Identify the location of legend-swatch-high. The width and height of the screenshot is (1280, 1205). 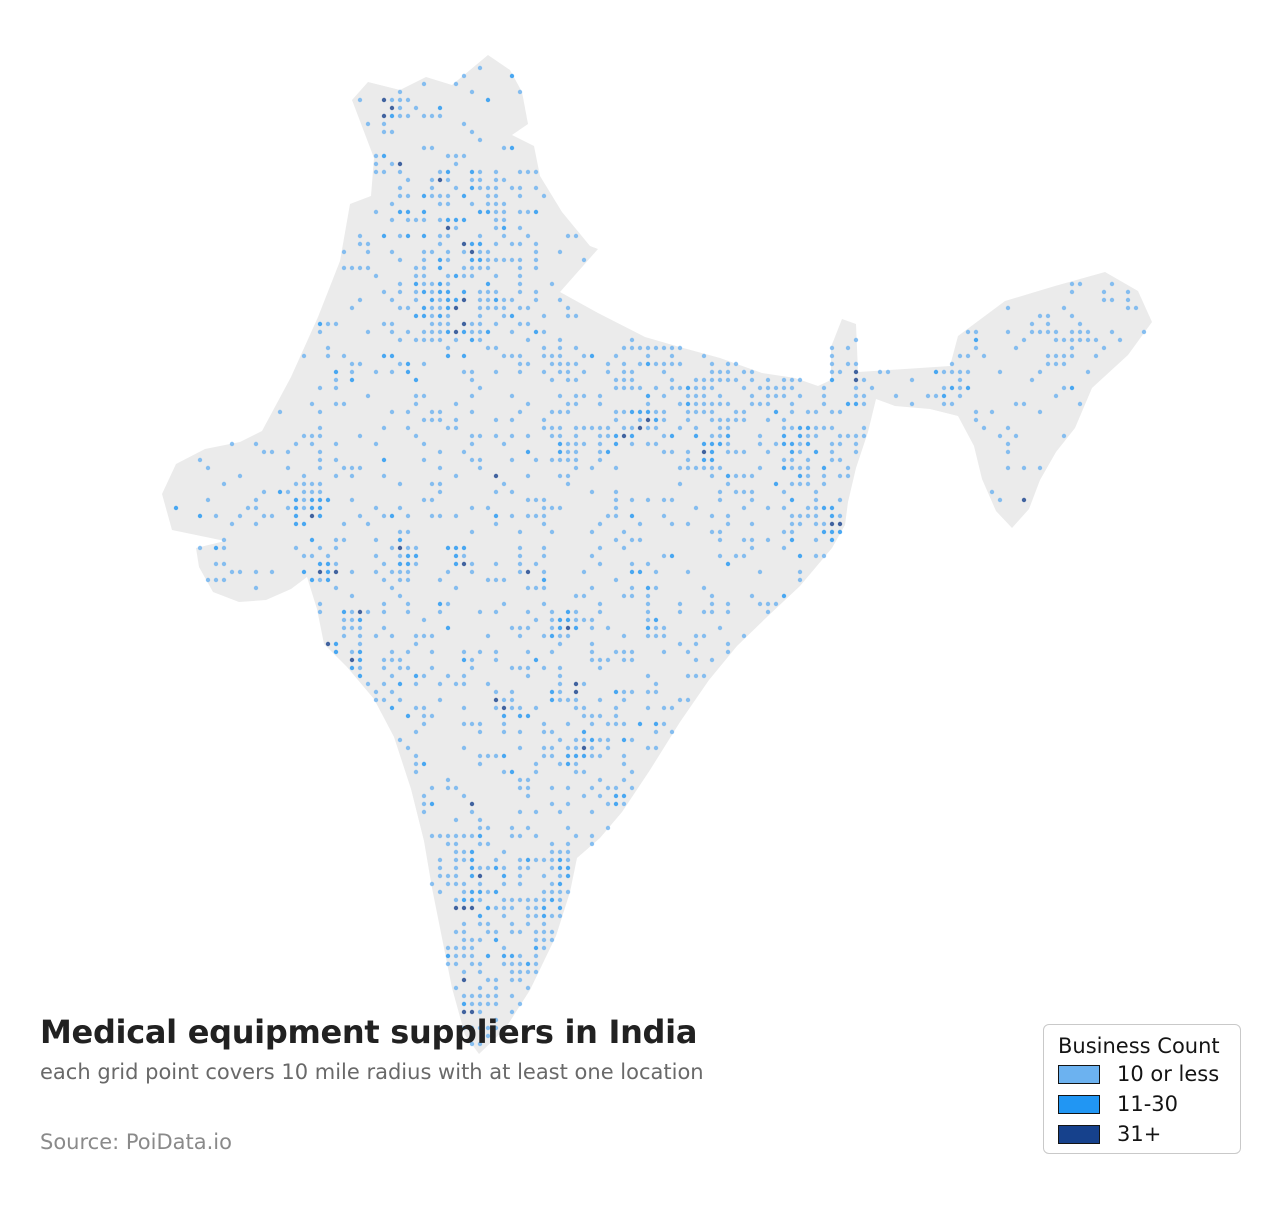
(1079, 1134).